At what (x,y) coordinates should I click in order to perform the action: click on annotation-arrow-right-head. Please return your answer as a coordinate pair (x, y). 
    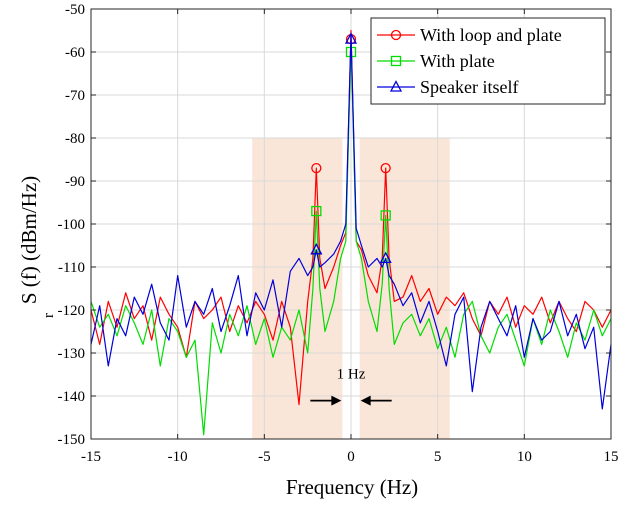
    Looking at the image, I should click on (365, 400).